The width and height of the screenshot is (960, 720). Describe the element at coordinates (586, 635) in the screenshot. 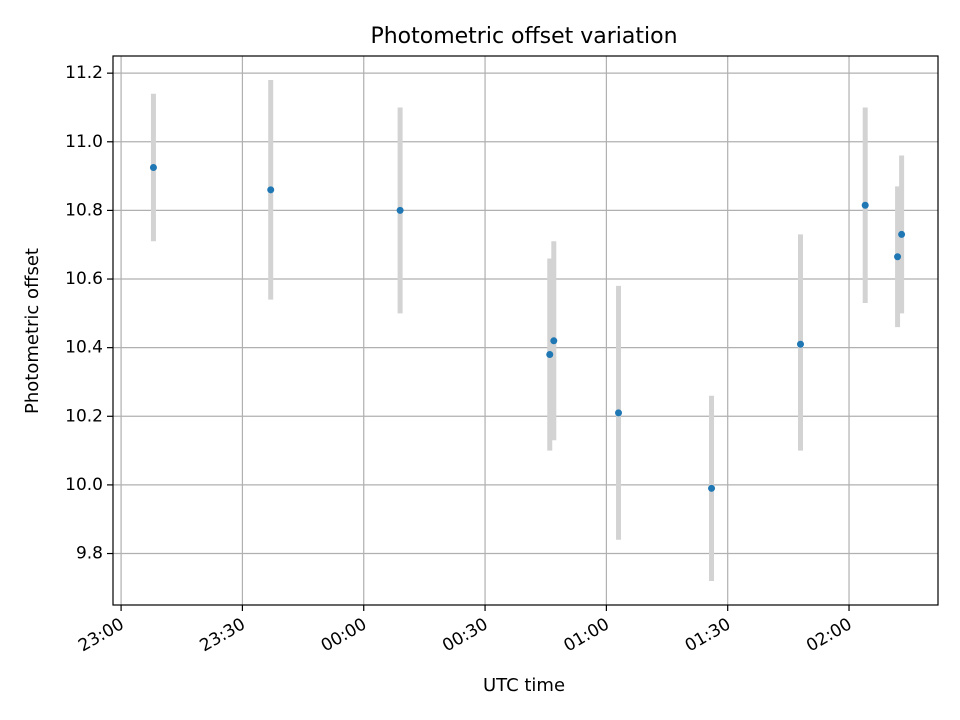

I see `x-tick-label: 01:00` at that location.